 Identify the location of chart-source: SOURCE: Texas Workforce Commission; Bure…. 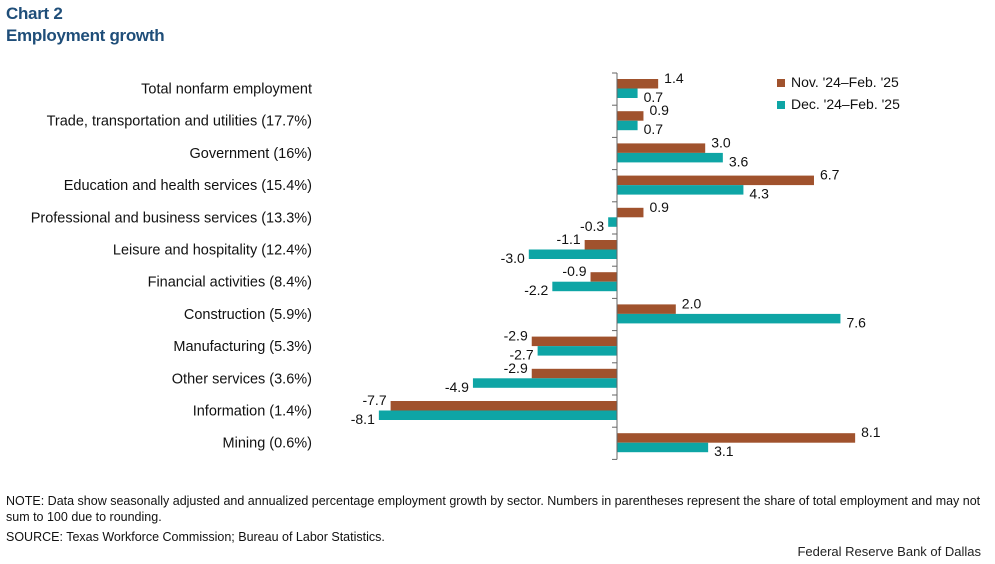
(195, 537).